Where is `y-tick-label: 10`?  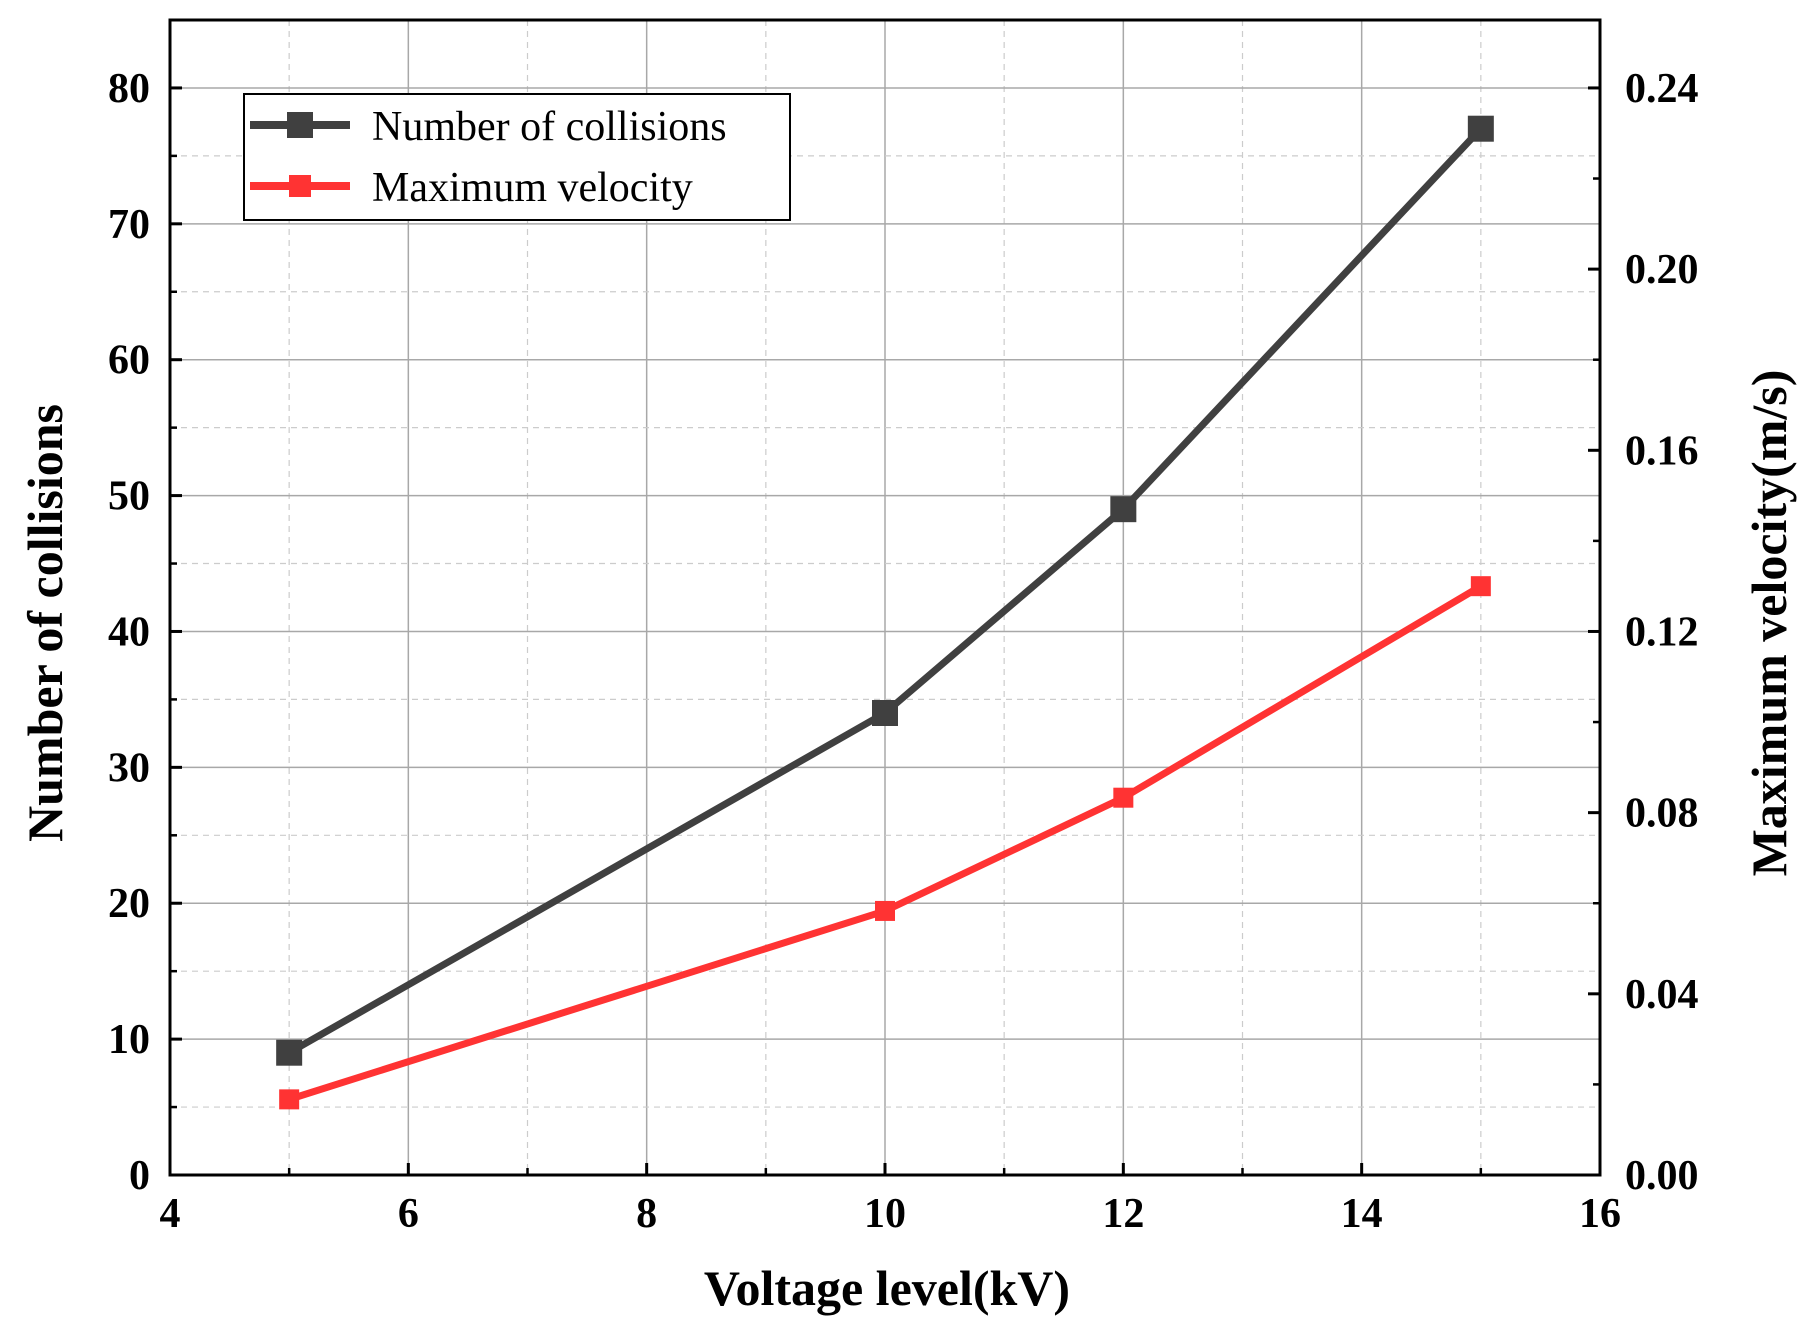 y-tick-label: 10 is located at coordinates (129, 1040).